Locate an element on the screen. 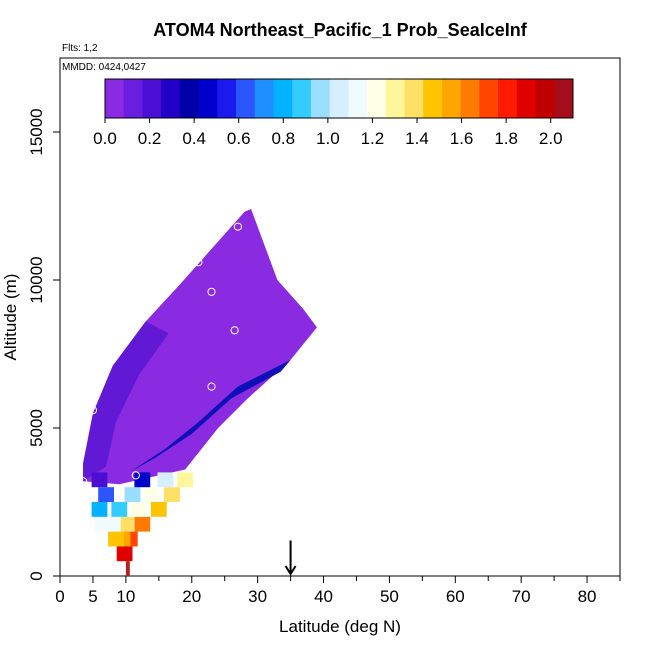 Image resolution: width=650 pixels, height=650 pixels. colorbar-tick-label: 2.0 is located at coordinates (551, 138).